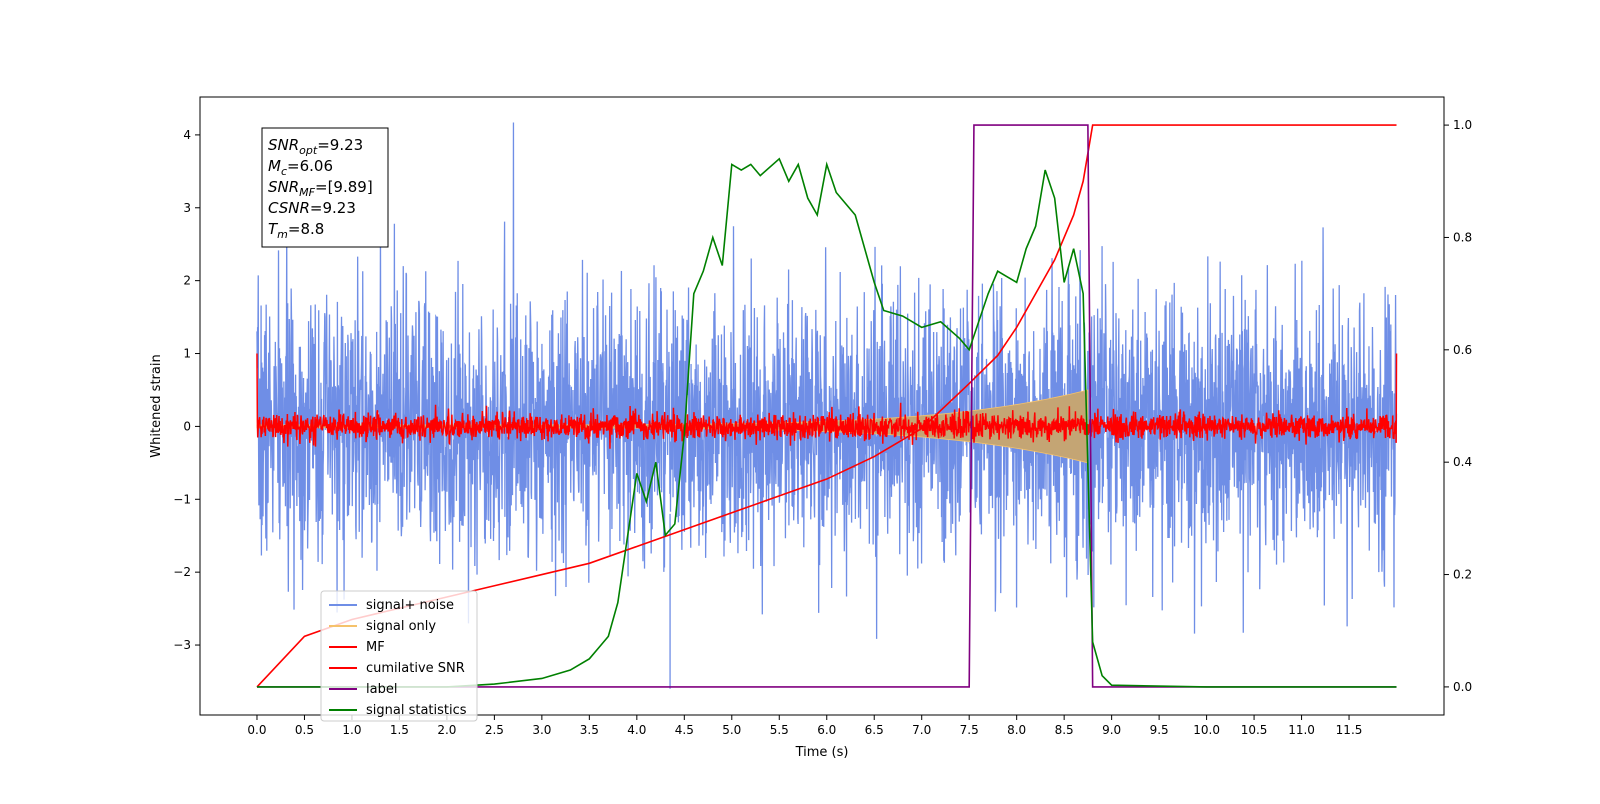  What do you see at coordinates (182, 572) in the screenshot?
I see `y-tick-label: −2` at bounding box center [182, 572].